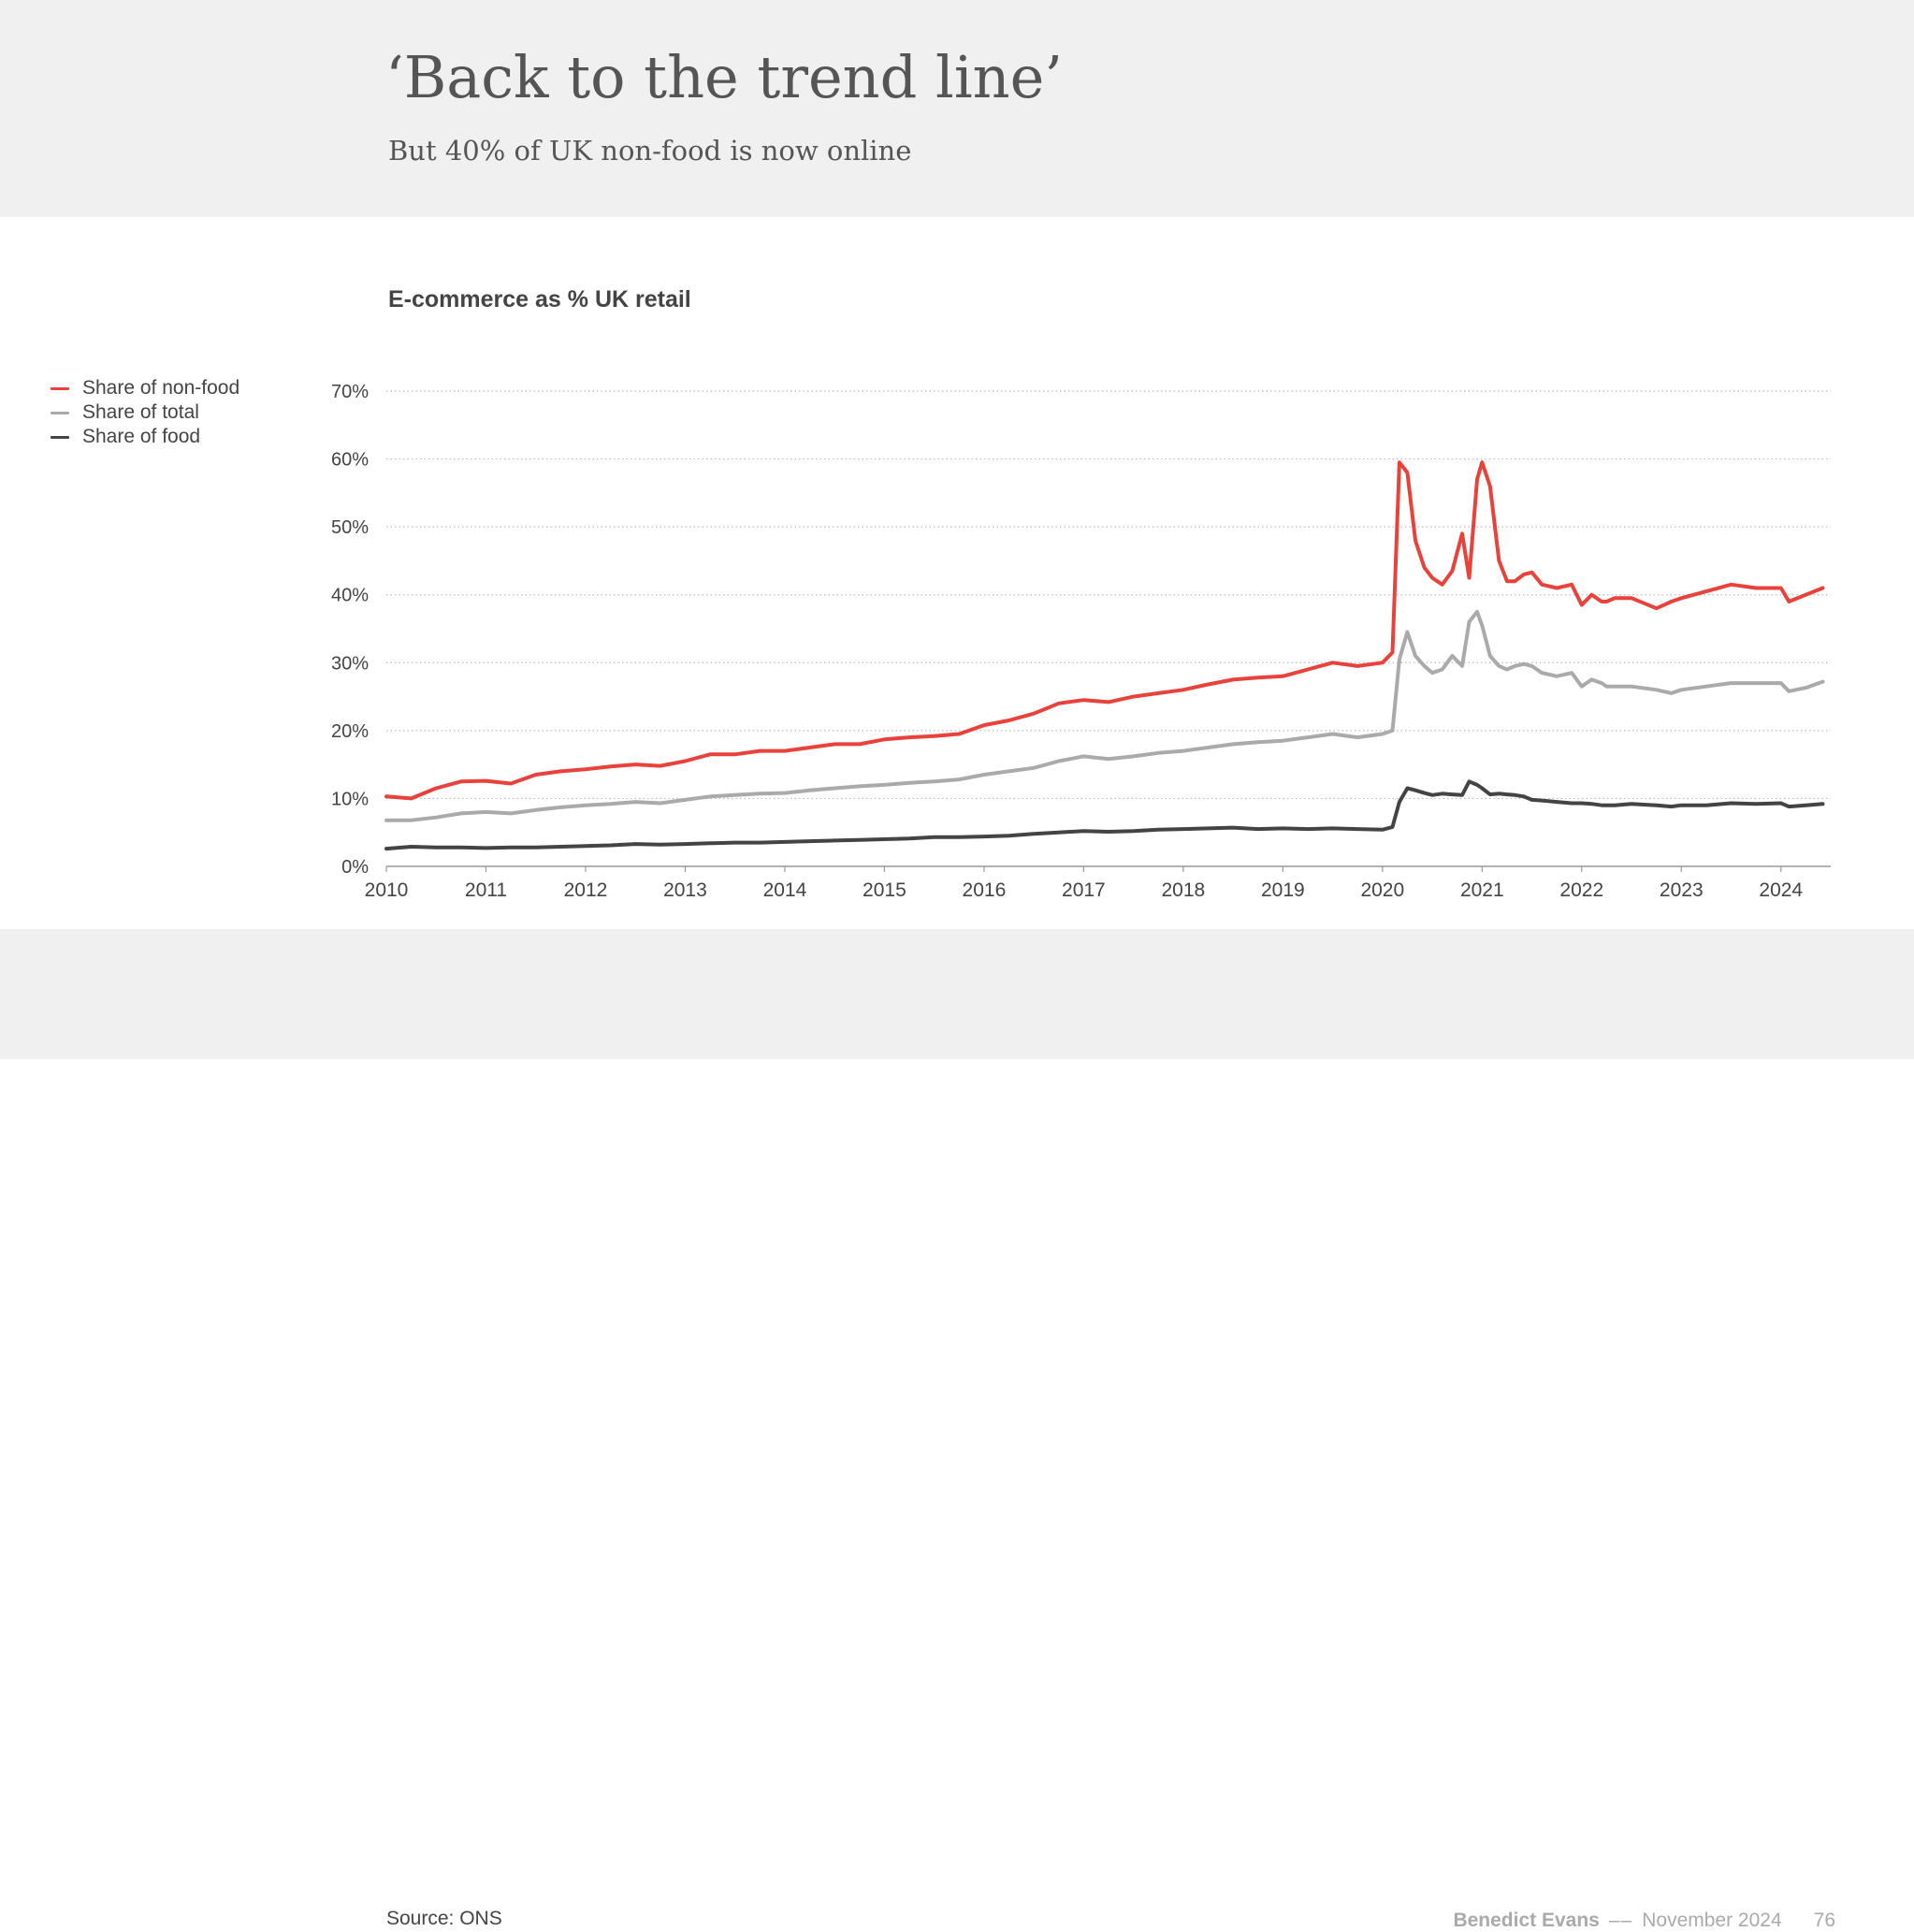  Describe the element at coordinates (724, 77) in the screenshot. I see `slide-title: ‘Back to the trend line’` at that location.